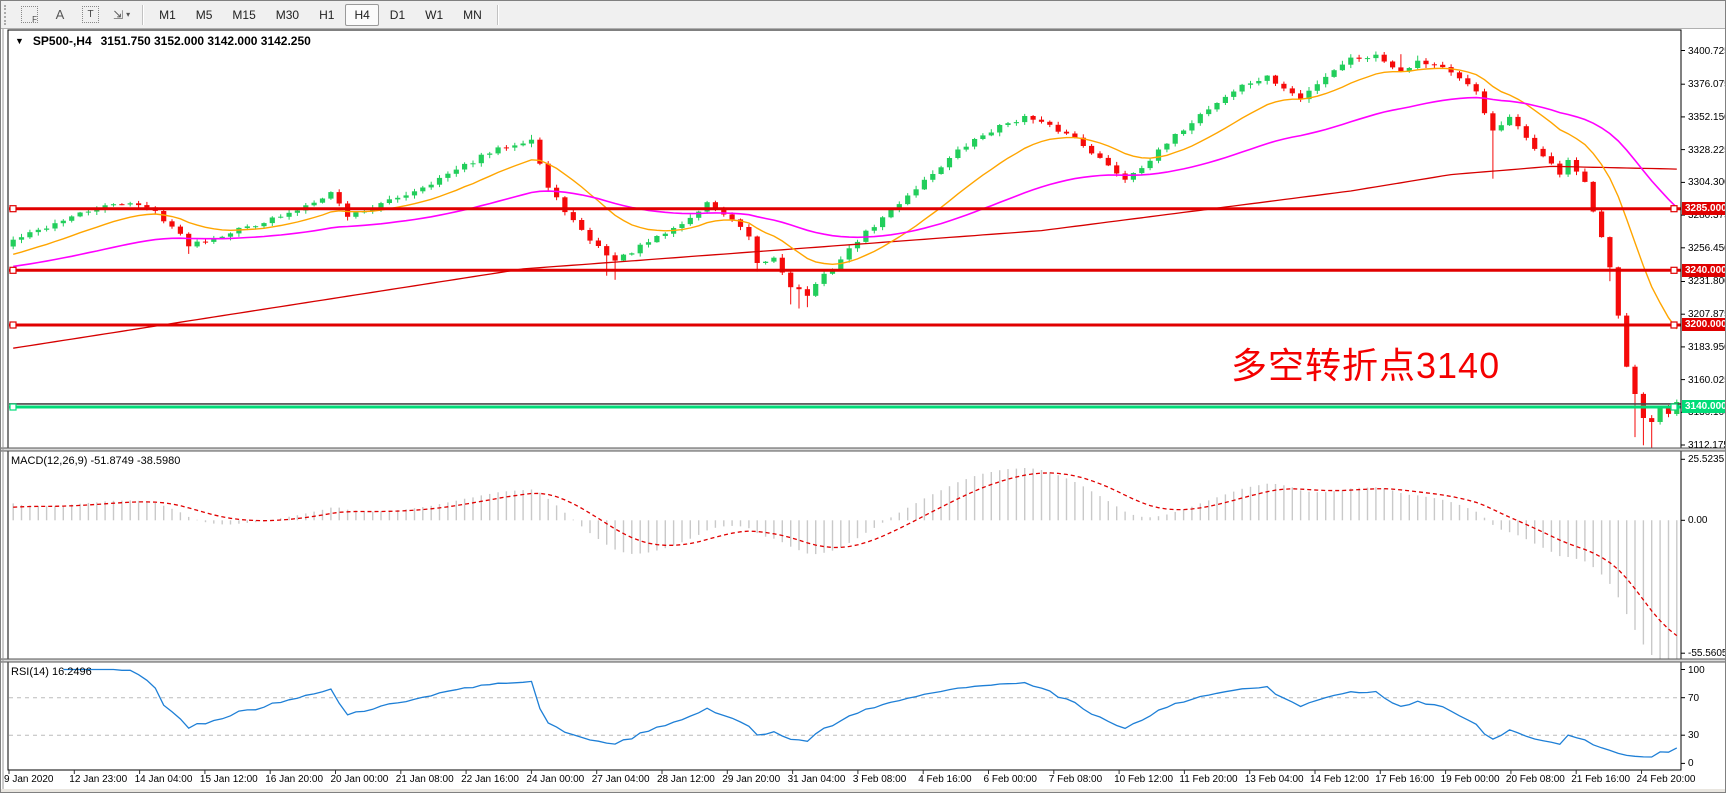  I want to click on time-axis-label: 21 Feb 16:00, so click(1601, 779).